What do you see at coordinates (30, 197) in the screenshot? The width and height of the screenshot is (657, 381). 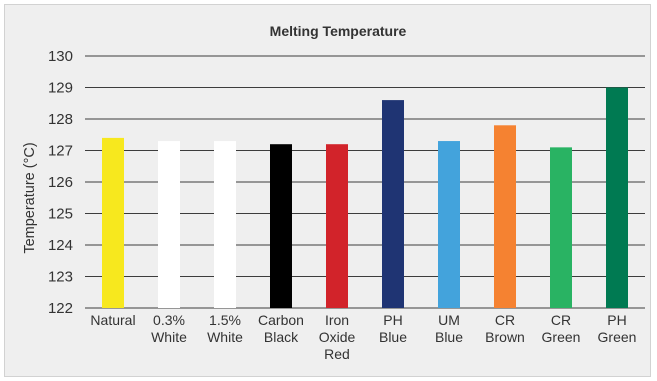 I see `y-axis-label: Temperature (°C)` at bounding box center [30, 197].